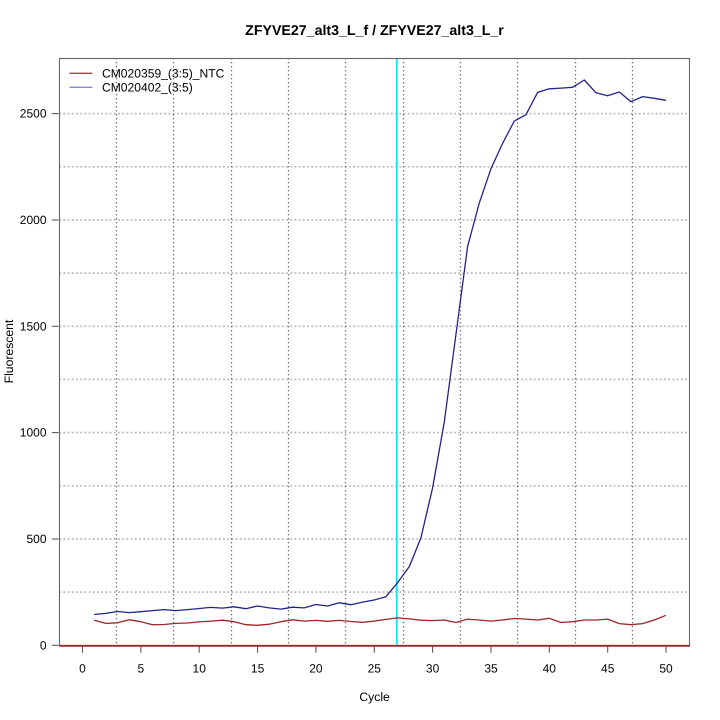 The width and height of the screenshot is (720, 720). Describe the element at coordinates (491, 669) in the screenshot. I see `svg-text: 35` at that location.